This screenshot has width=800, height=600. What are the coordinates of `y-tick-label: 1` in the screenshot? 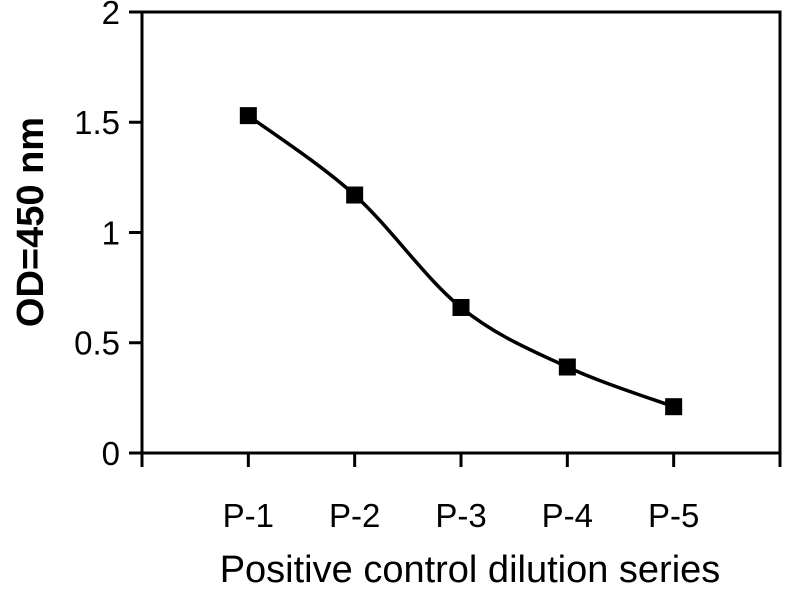 It's located at (111, 232).